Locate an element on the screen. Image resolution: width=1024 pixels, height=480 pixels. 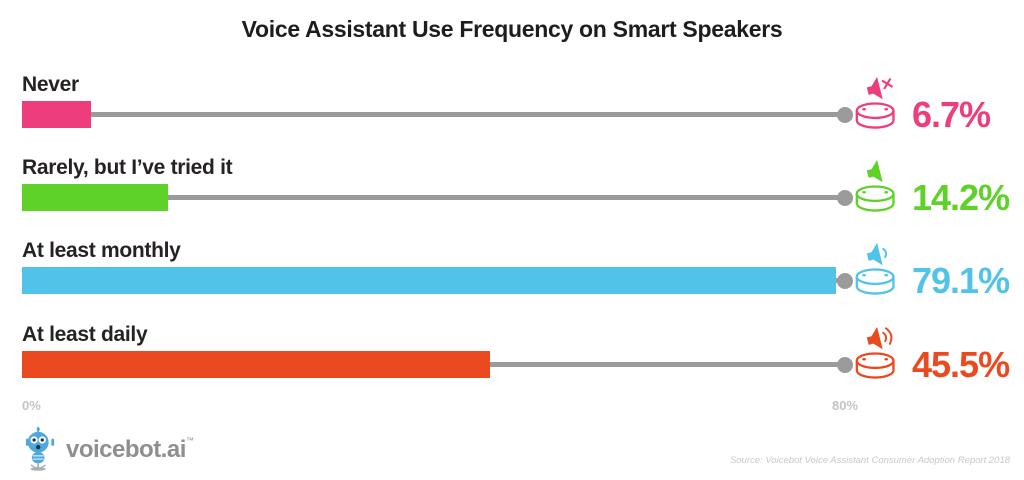
chart-row-rarely: Rarely, but I’ve tried it 14.2% is located at coordinates (523, 186).